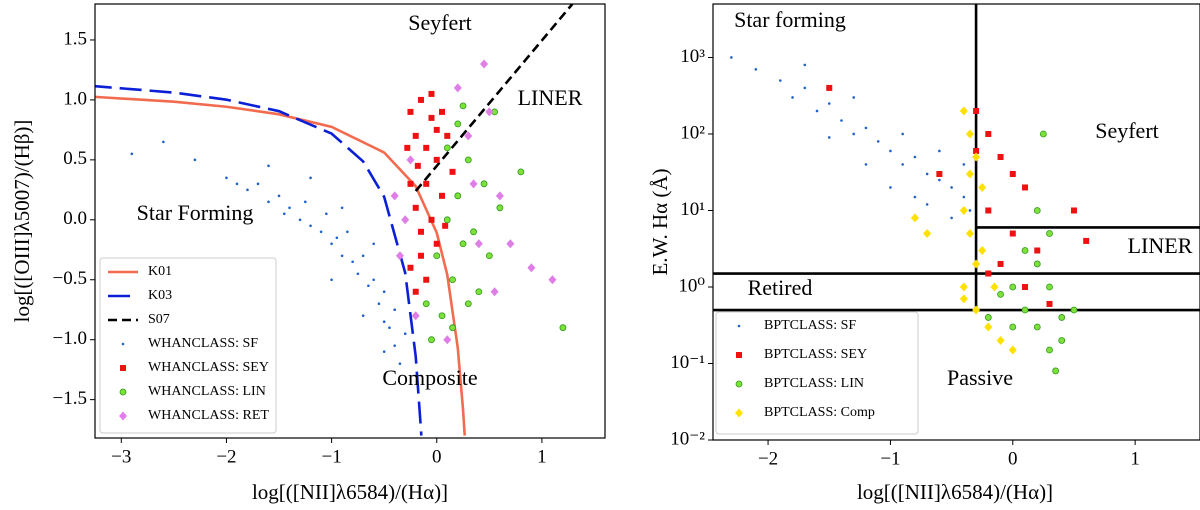 The width and height of the screenshot is (1200, 510). What do you see at coordinates (692, 132) in the screenshot?
I see `y-tick-label: 10²` at bounding box center [692, 132].